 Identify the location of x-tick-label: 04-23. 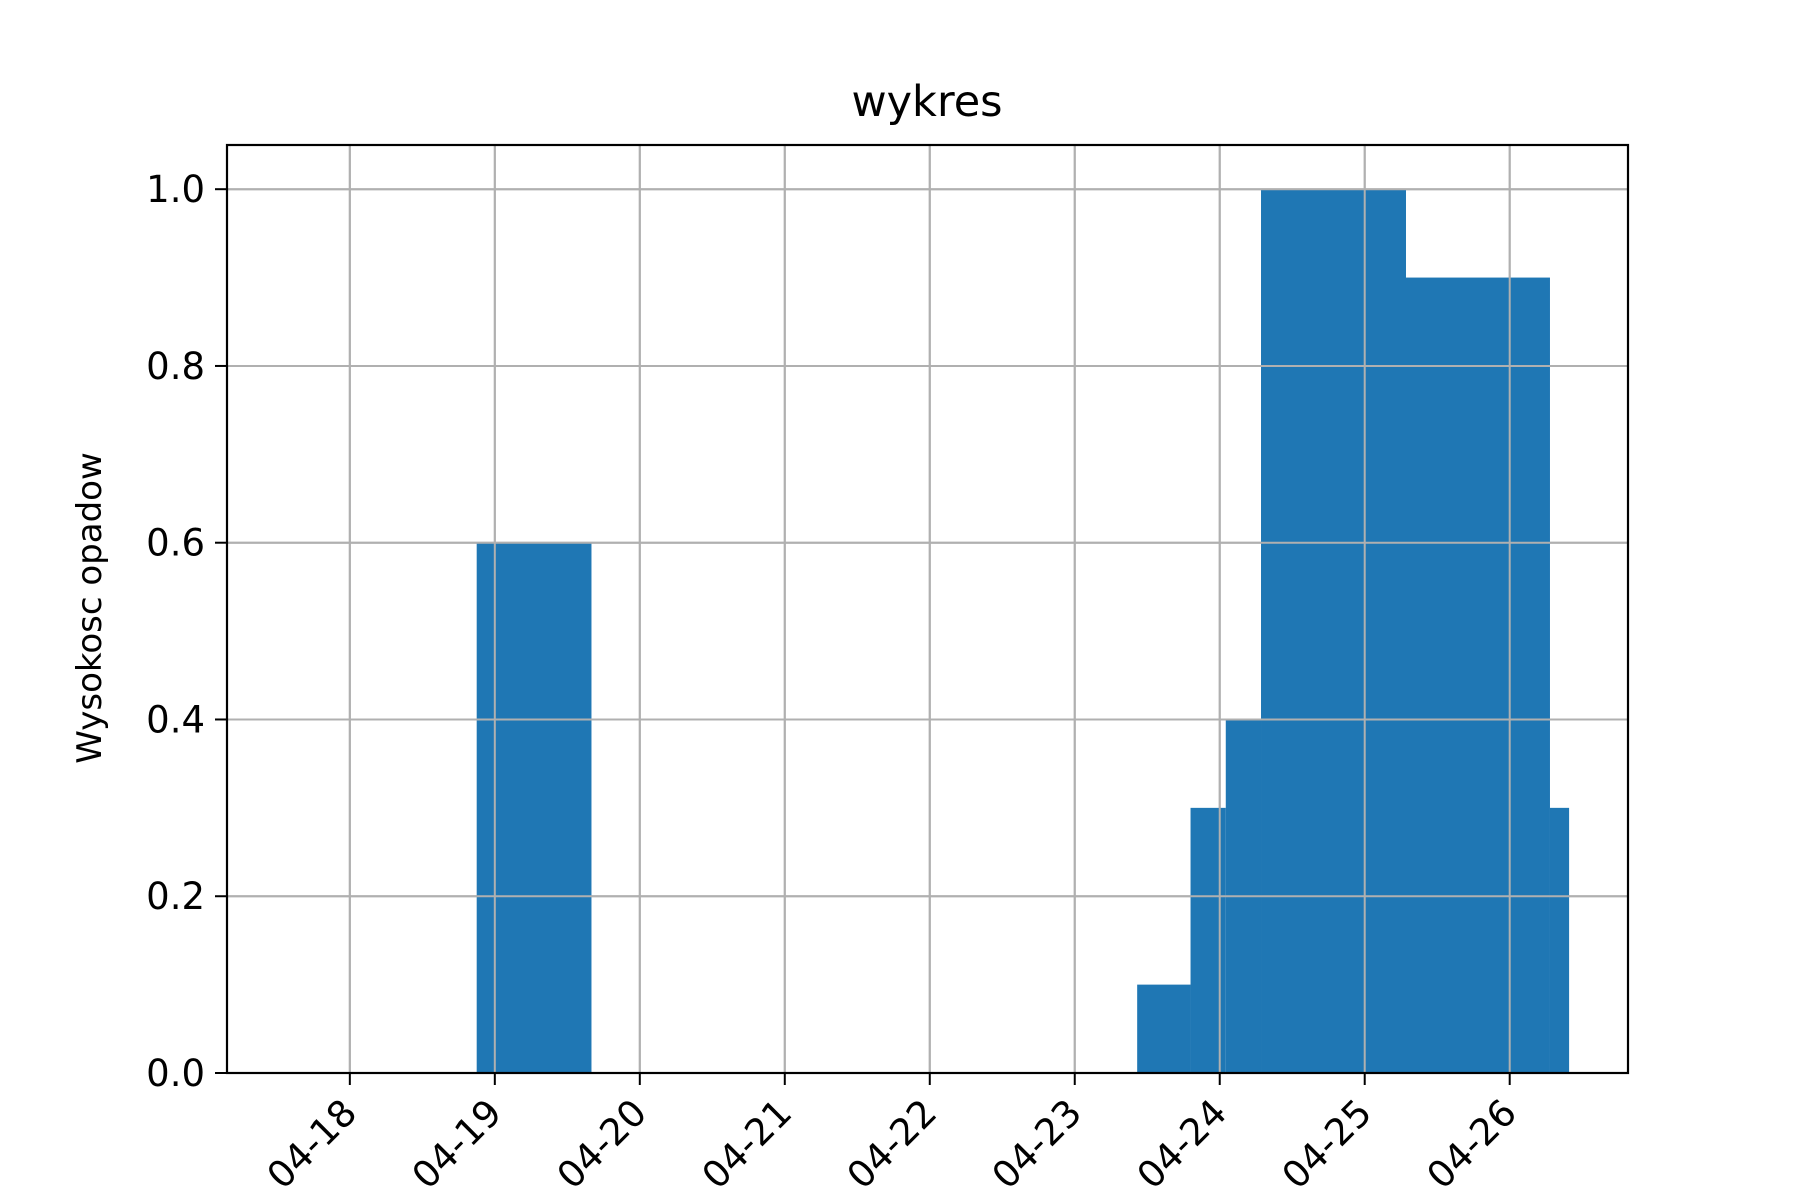
(1037, 1144).